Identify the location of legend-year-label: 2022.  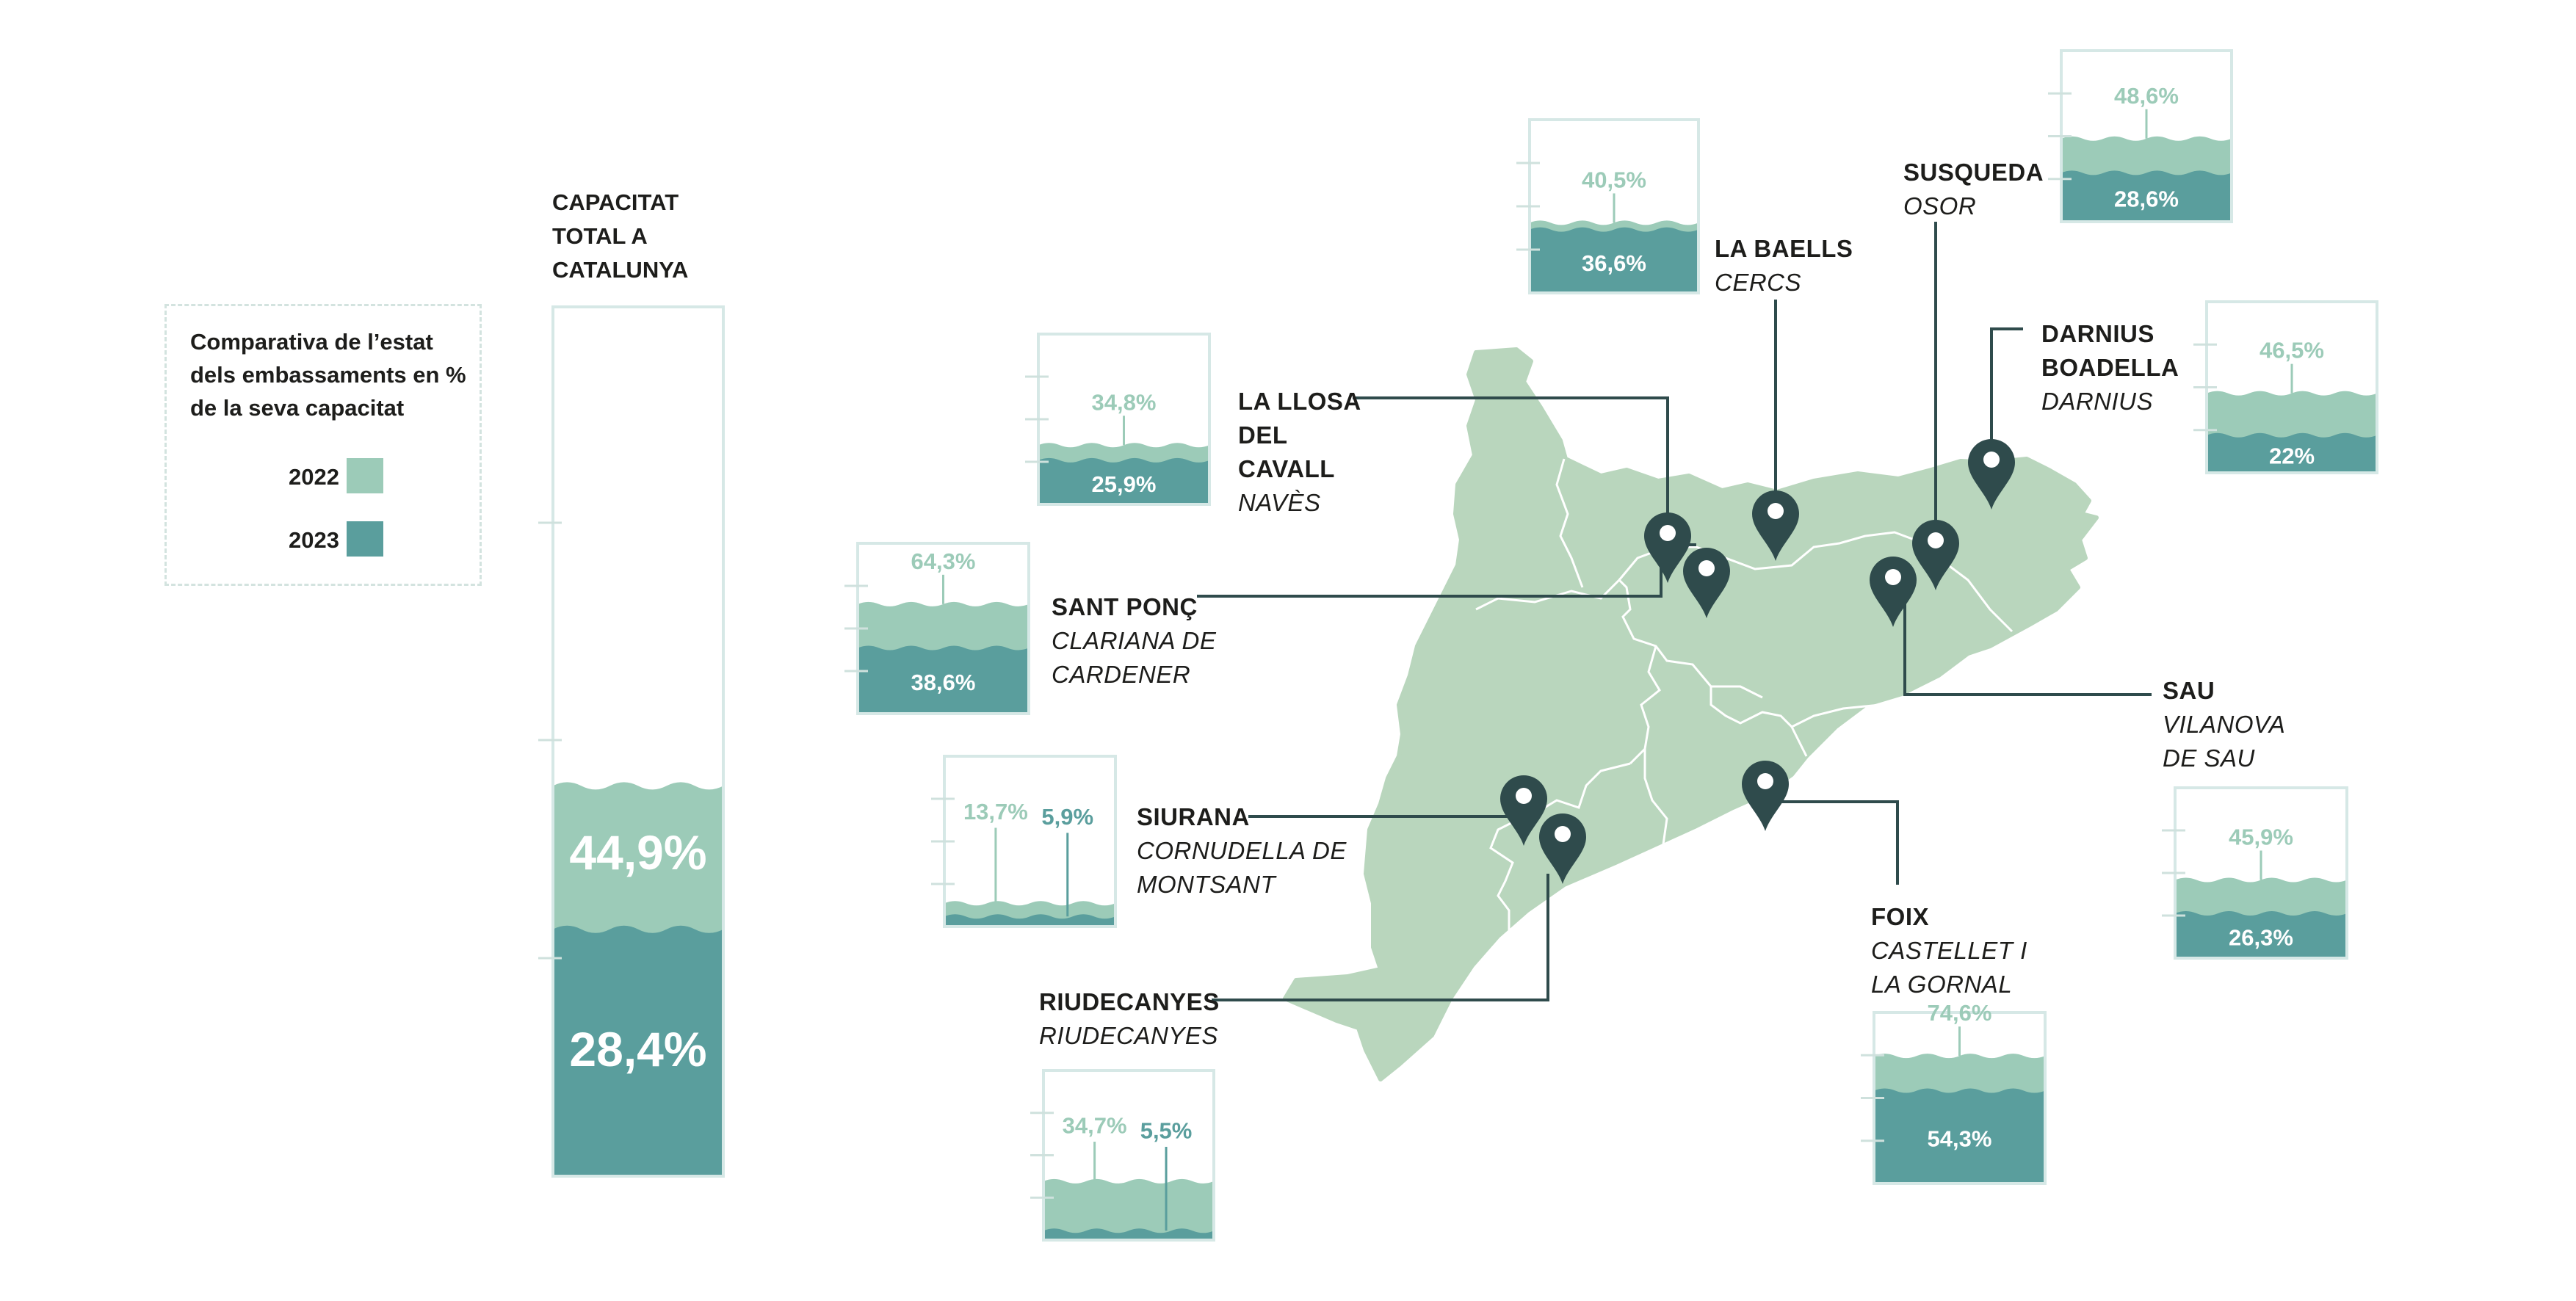
(314, 477).